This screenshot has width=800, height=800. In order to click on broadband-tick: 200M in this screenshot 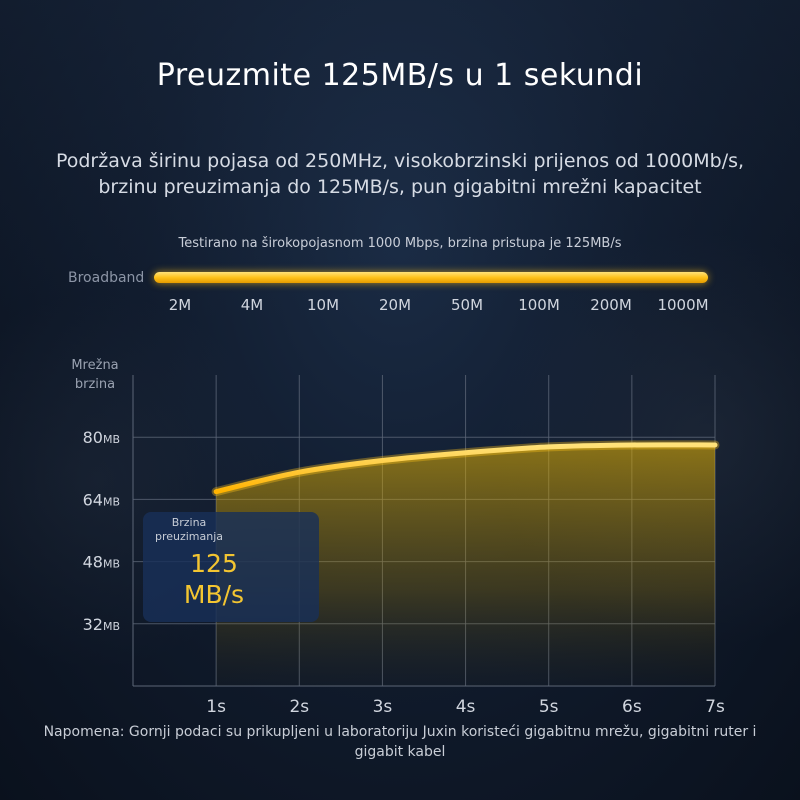, I will do `click(611, 305)`.